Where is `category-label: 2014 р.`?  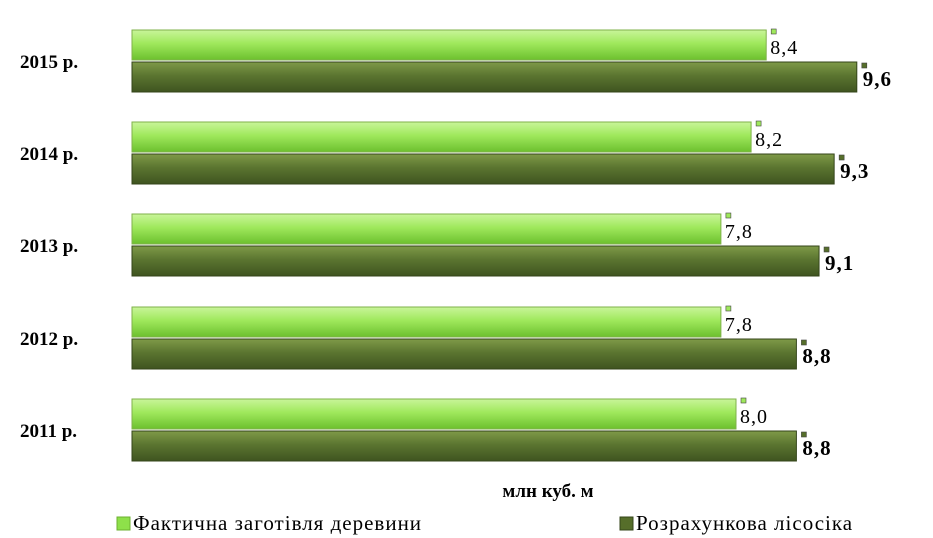 category-label: 2014 р. is located at coordinates (49, 154).